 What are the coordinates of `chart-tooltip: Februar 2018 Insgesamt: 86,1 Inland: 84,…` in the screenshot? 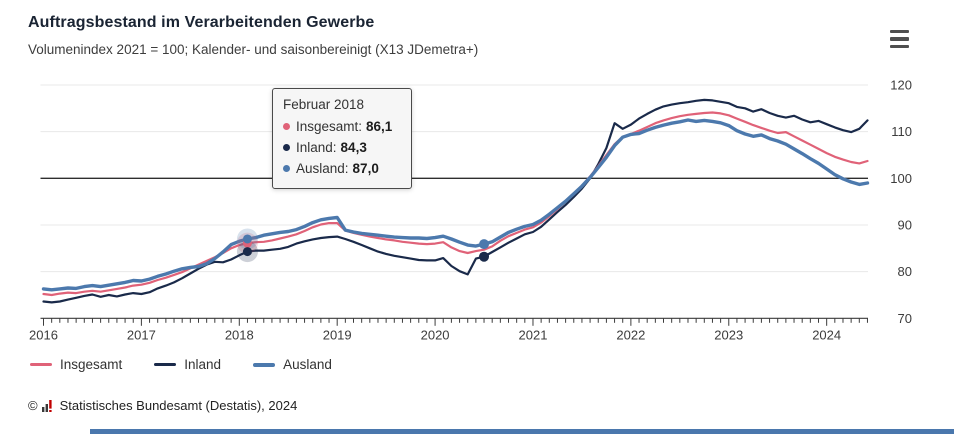 It's located at (342, 138).